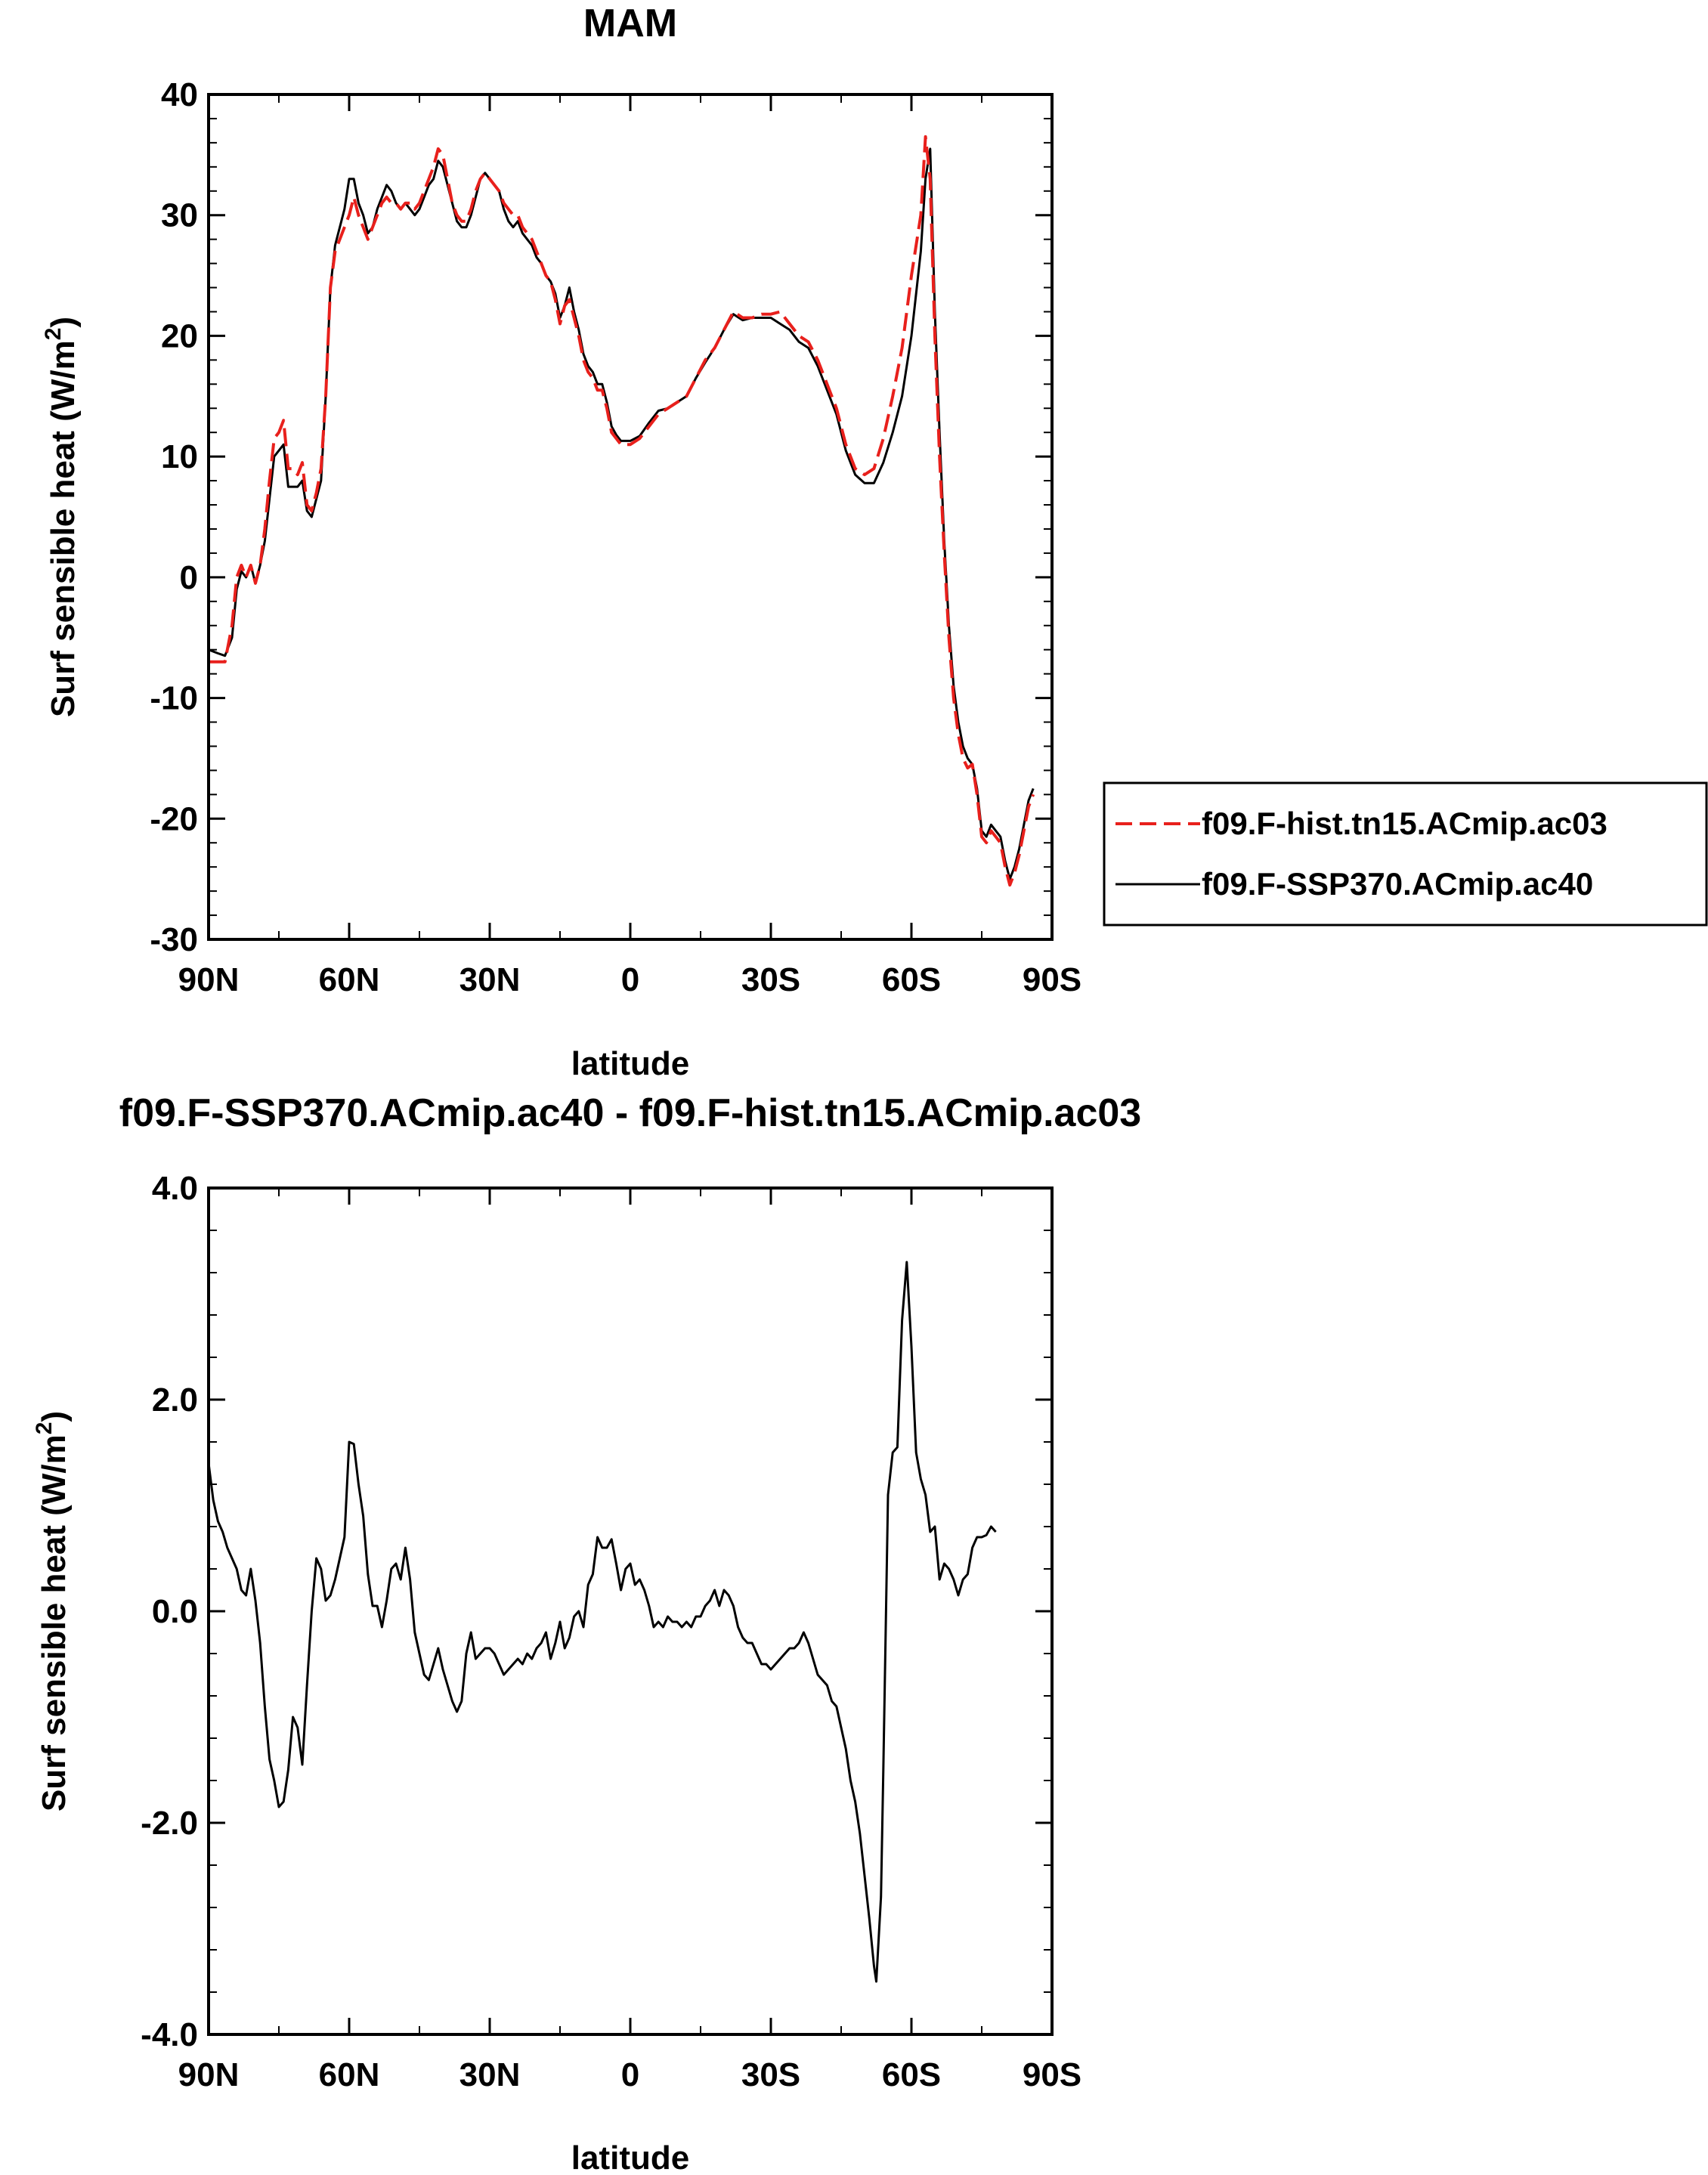 Image resolution: width=1708 pixels, height=2175 pixels. What do you see at coordinates (1404, 823) in the screenshot?
I see `legend-label-hist: f09.F-hist.tn15.ACmip.ac03` at bounding box center [1404, 823].